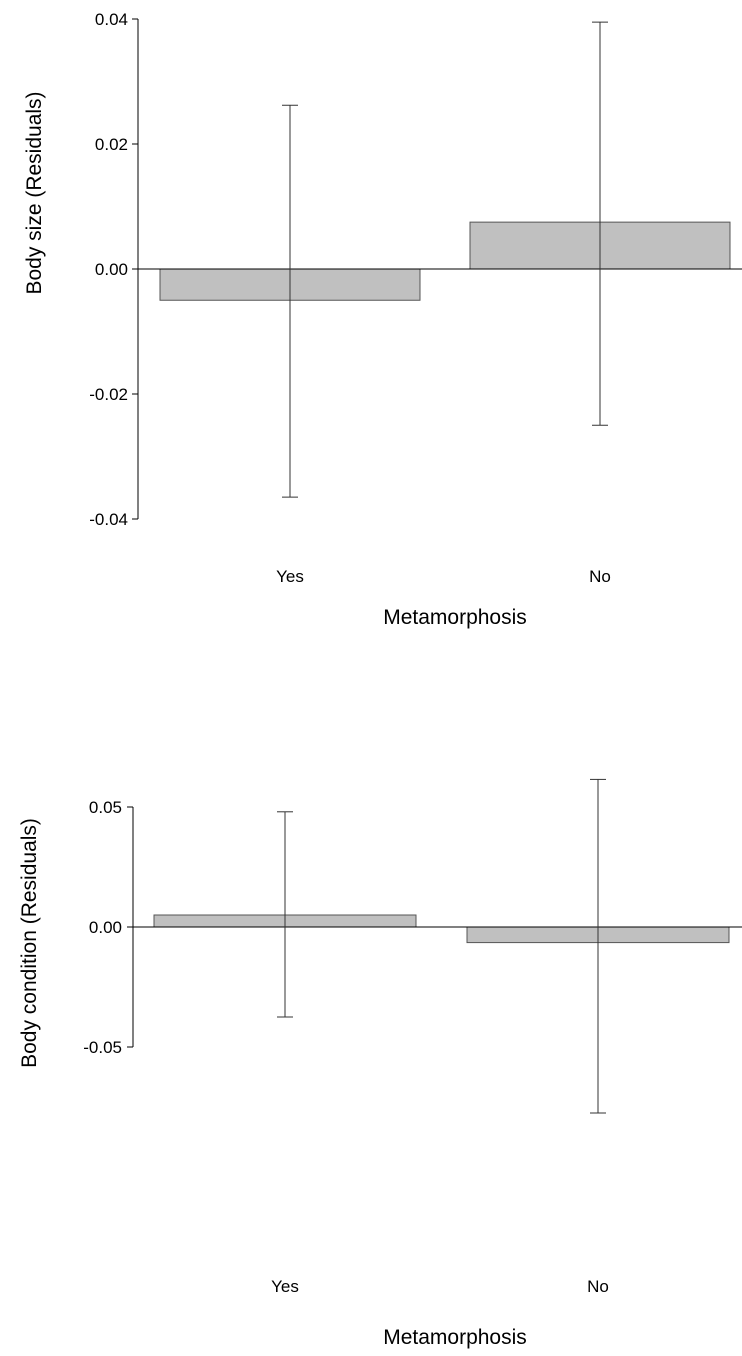 This screenshot has height=1356, width=742. I want to click on y-tick-label: 0.05, so click(105, 807).